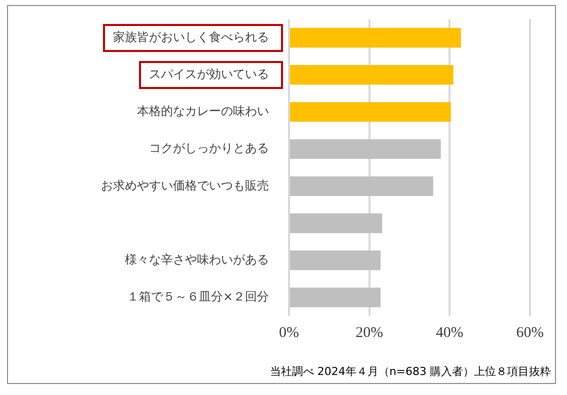 The height and width of the screenshot is (395, 567). Describe the element at coordinates (203, 111) in the screenshot. I see `y-tick-label: 本格的なカレーの味わい` at that location.